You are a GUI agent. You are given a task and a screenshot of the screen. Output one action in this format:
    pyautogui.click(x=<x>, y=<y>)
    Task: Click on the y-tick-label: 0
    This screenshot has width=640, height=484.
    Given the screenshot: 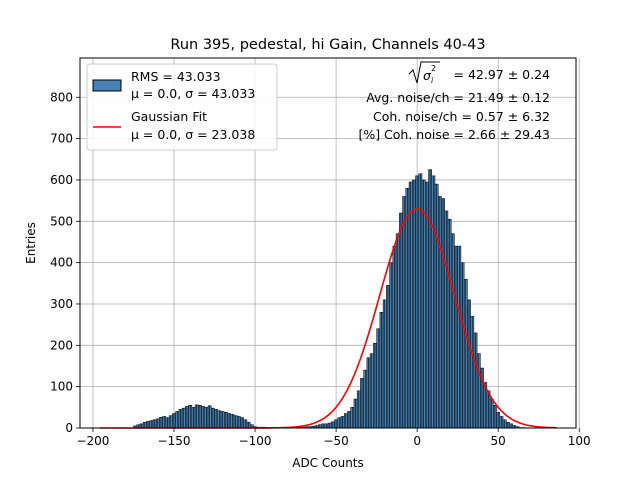 What is the action you would take?
    pyautogui.click(x=69, y=428)
    